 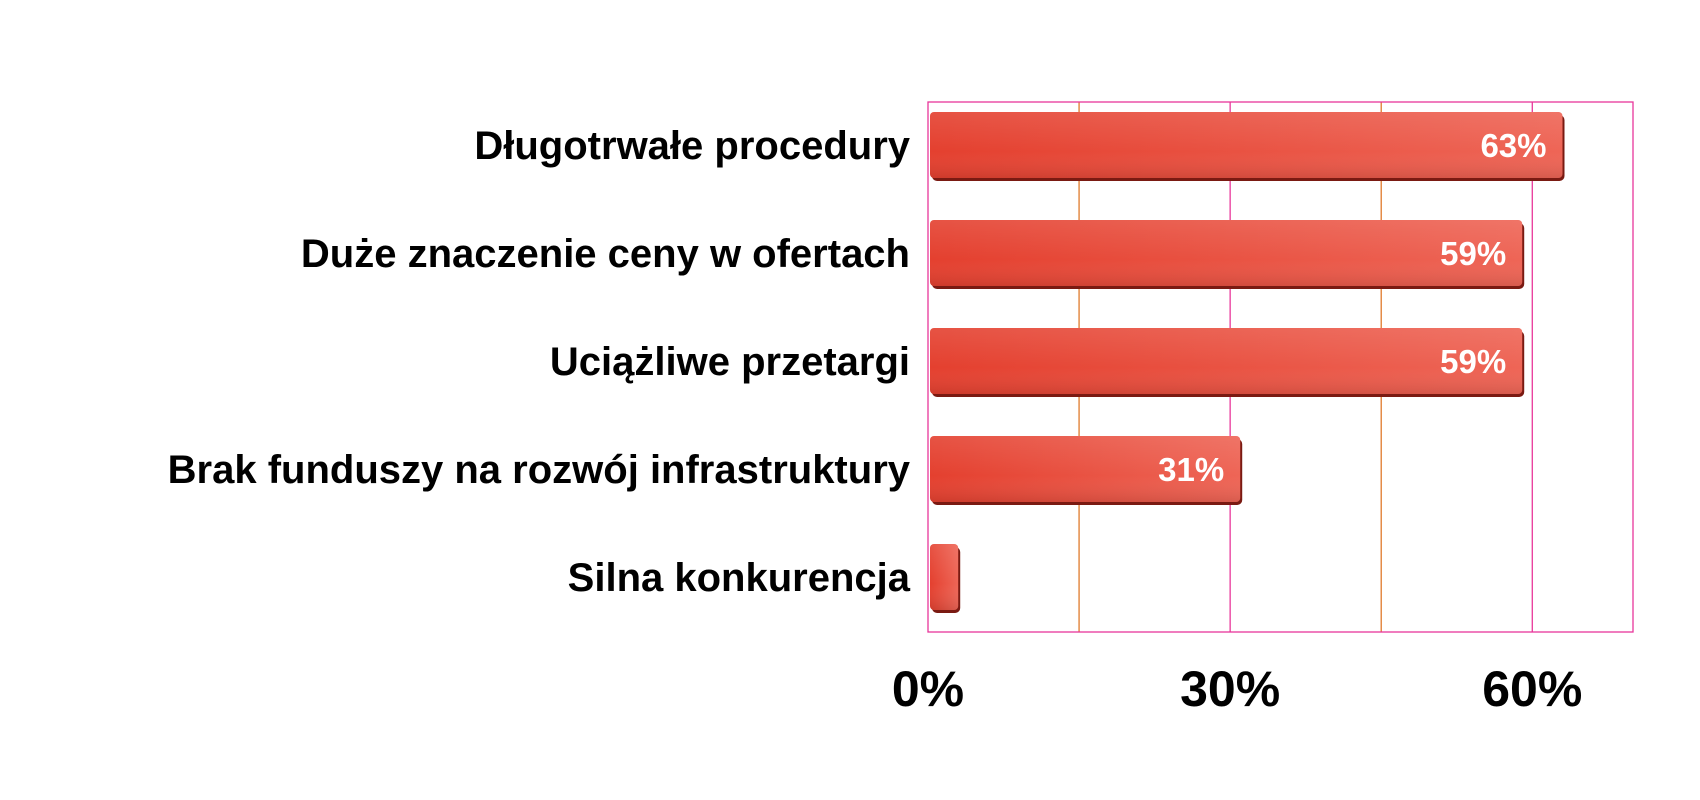 I want to click on x-tick-label: 30%, so click(x=1230, y=689).